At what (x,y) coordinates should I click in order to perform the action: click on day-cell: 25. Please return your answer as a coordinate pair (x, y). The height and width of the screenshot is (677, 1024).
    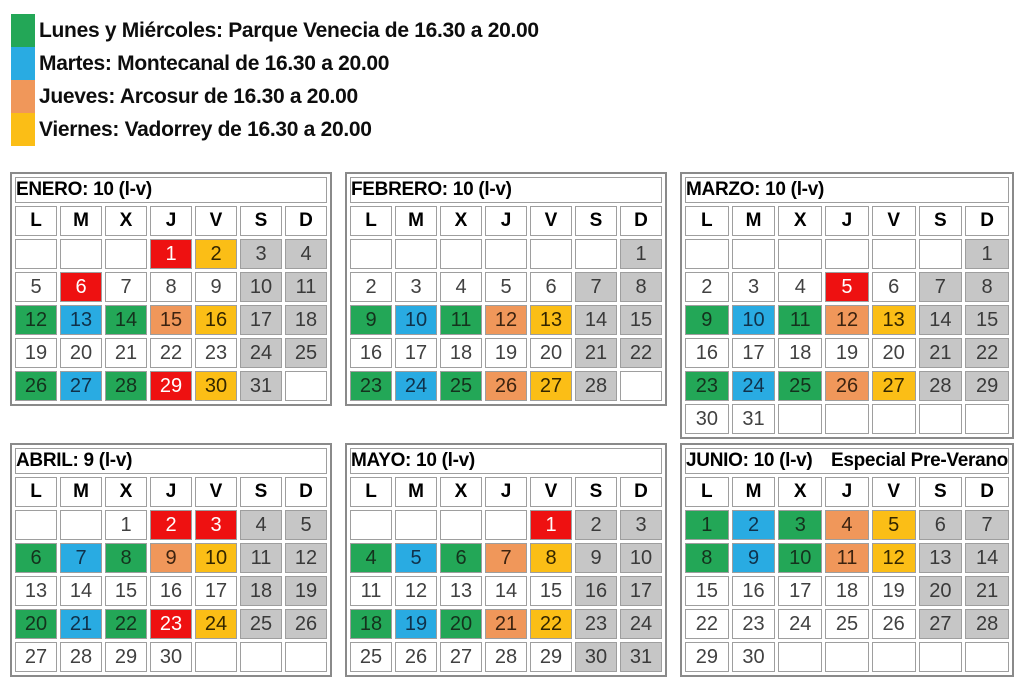
    Looking at the image, I should click on (371, 657).